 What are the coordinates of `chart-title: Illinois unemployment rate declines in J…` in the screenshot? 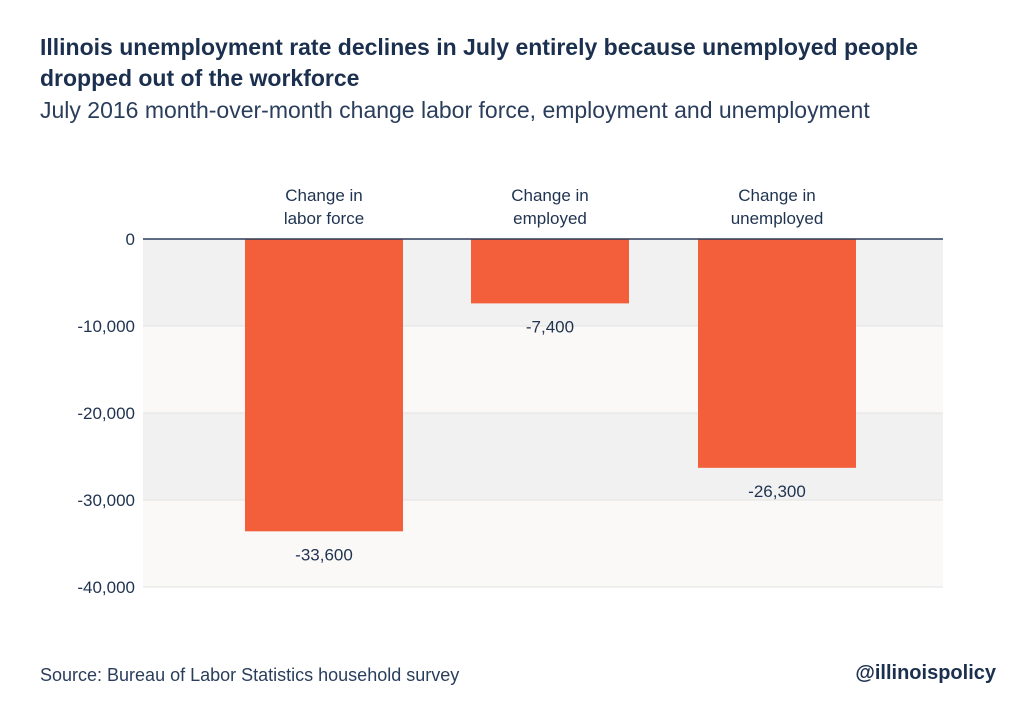 It's located at (479, 62).